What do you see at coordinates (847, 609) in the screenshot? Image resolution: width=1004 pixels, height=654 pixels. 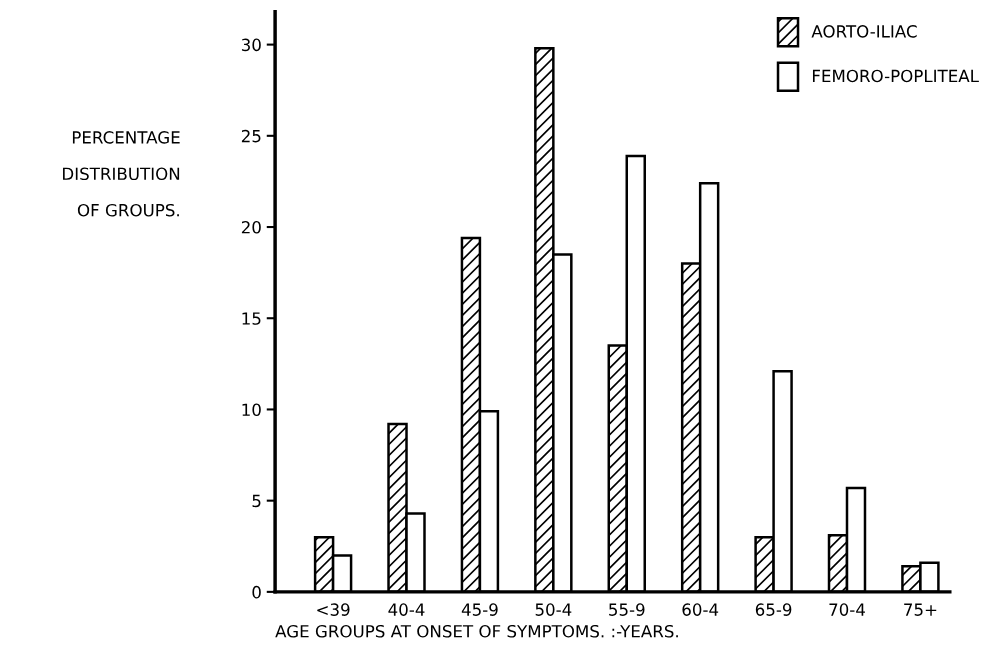 I see `x-tick-label: 70-4` at bounding box center [847, 609].